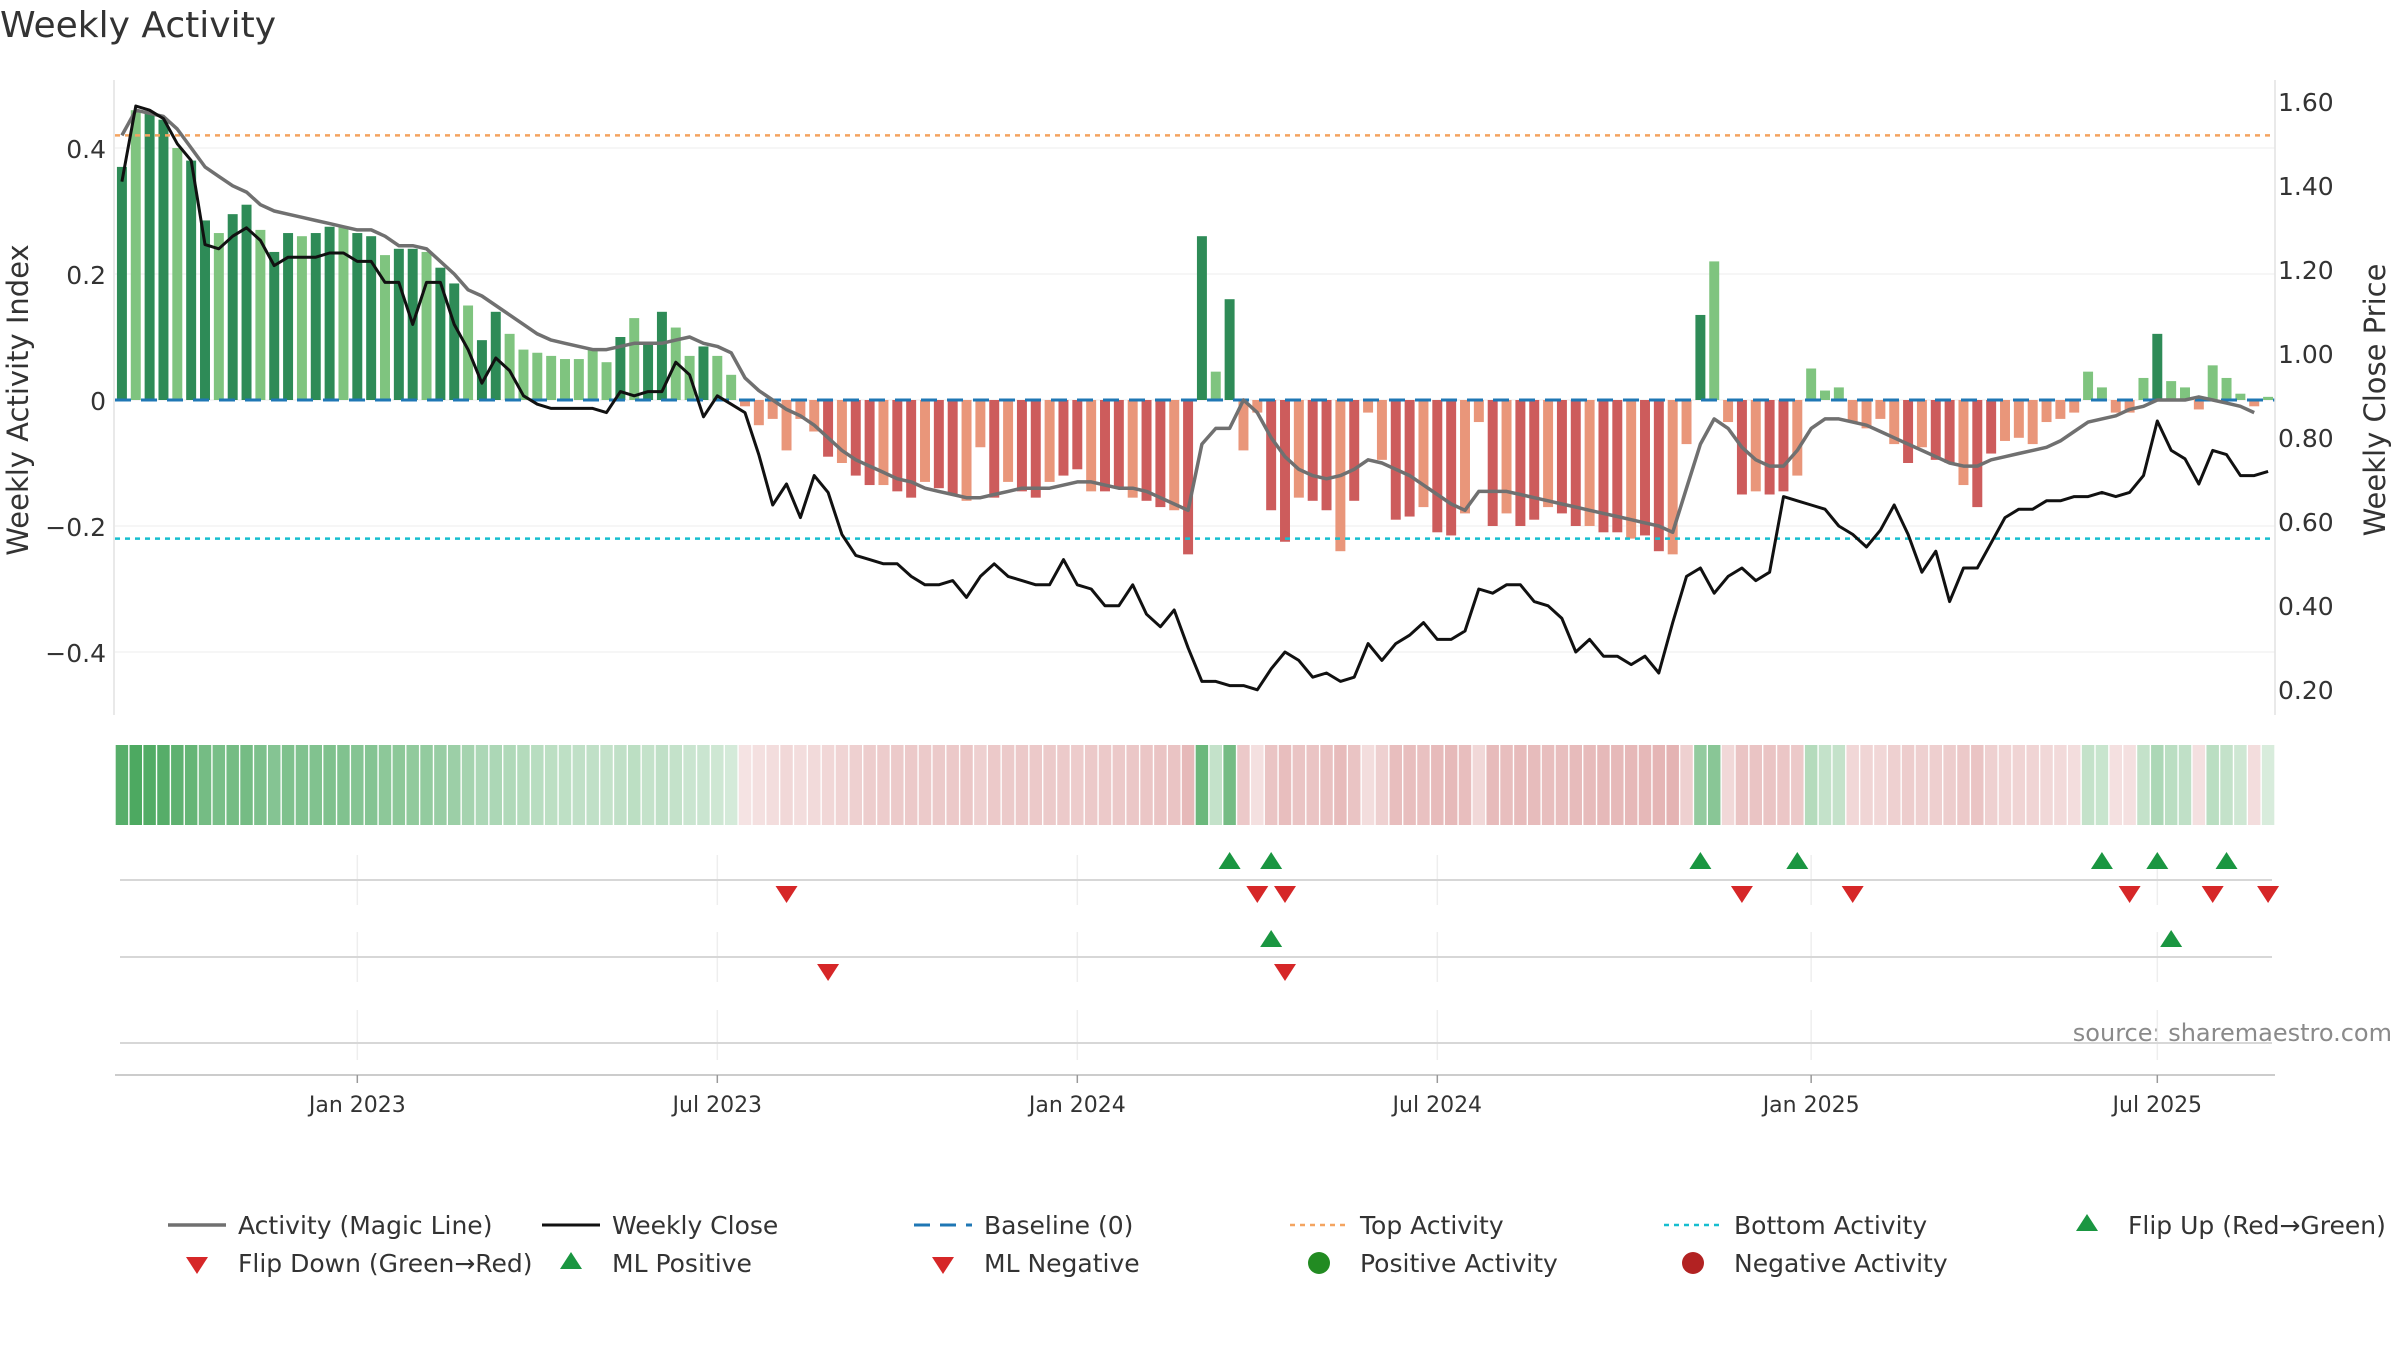  What do you see at coordinates (86, 275) in the screenshot?
I see `y-left-tick-label: 0.2` at bounding box center [86, 275].